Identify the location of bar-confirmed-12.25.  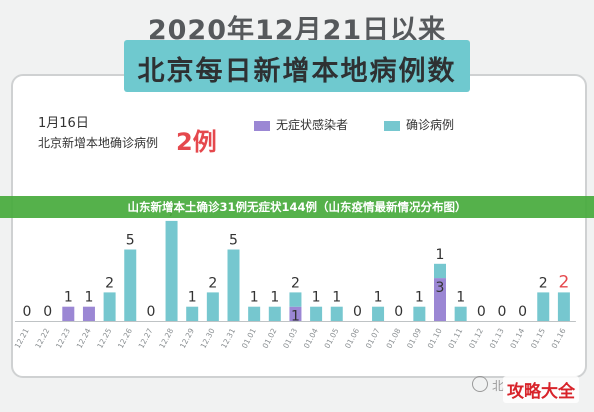
(109, 306).